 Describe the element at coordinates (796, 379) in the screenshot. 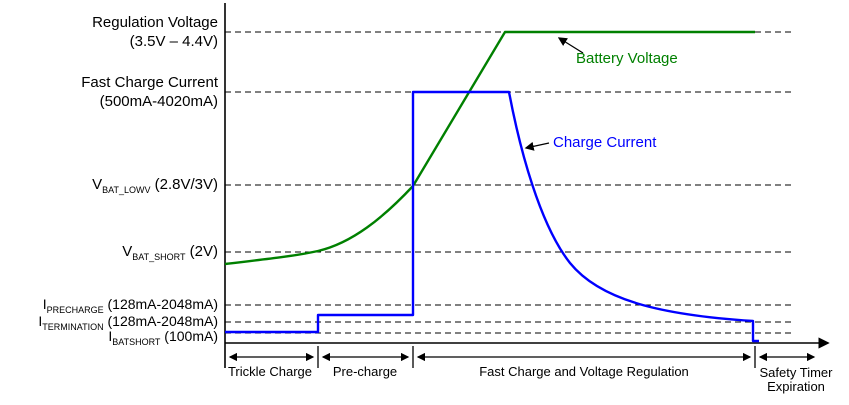

I see `phase-label-safety-timer: Safety Timer Expiration` at that location.